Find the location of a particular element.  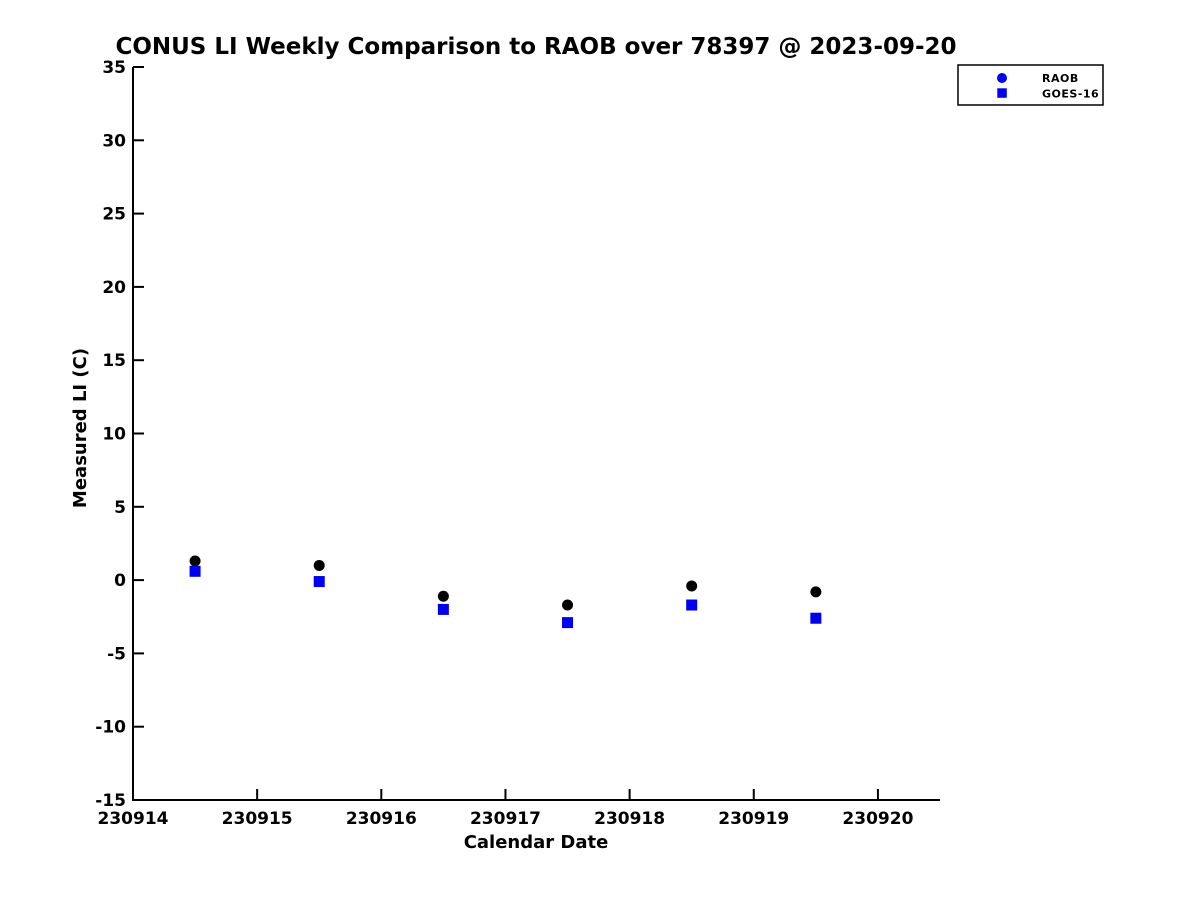

y-tick-label: 5 is located at coordinates (120, 508).